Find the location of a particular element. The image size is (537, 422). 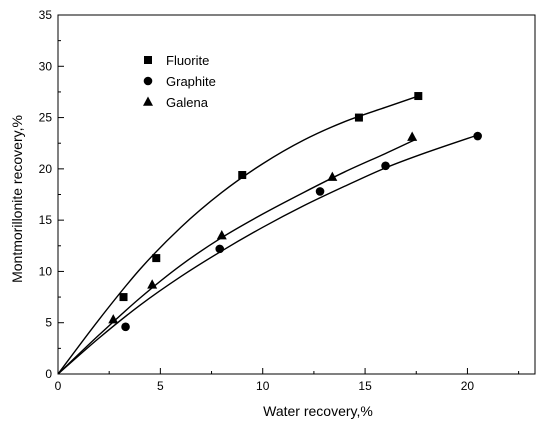

y-tick-label: 15 is located at coordinates (46, 220).